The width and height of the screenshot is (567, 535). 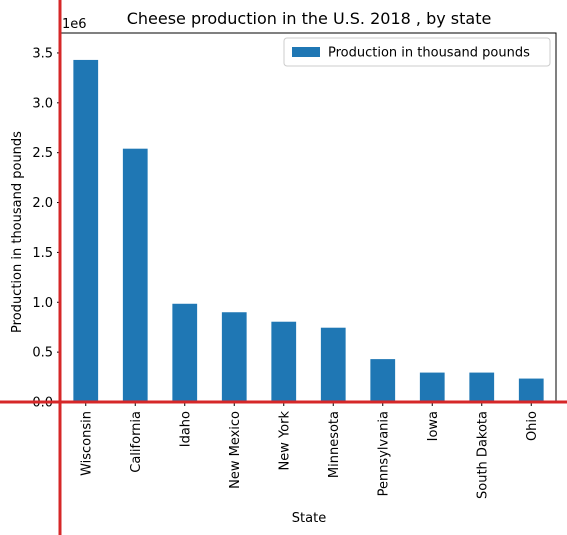 What do you see at coordinates (334, 444) in the screenshot?
I see `x-tick-label: Minnesota` at bounding box center [334, 444].